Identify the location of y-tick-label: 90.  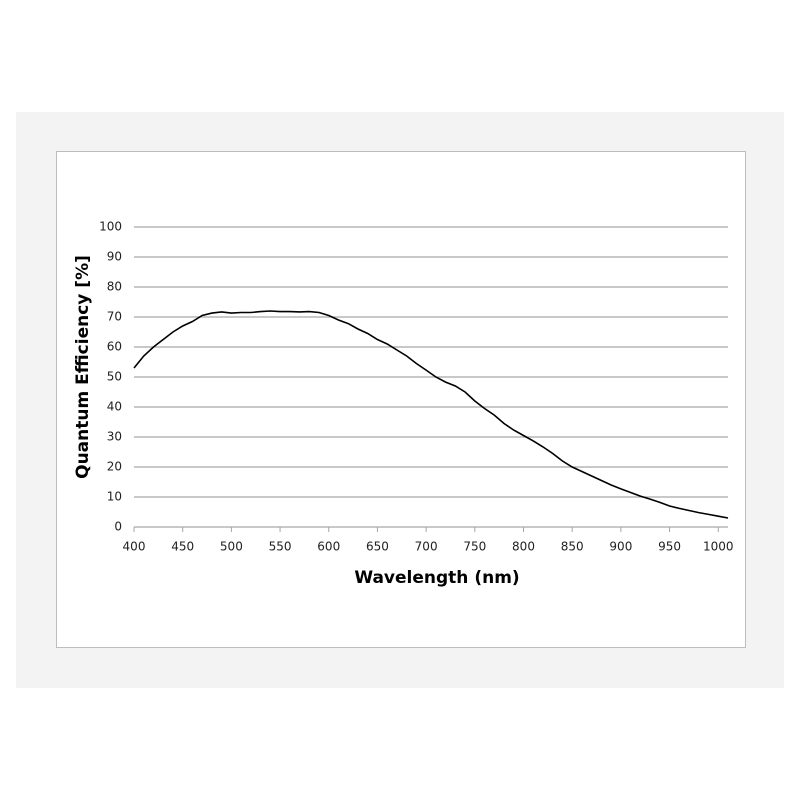
(114, 257).